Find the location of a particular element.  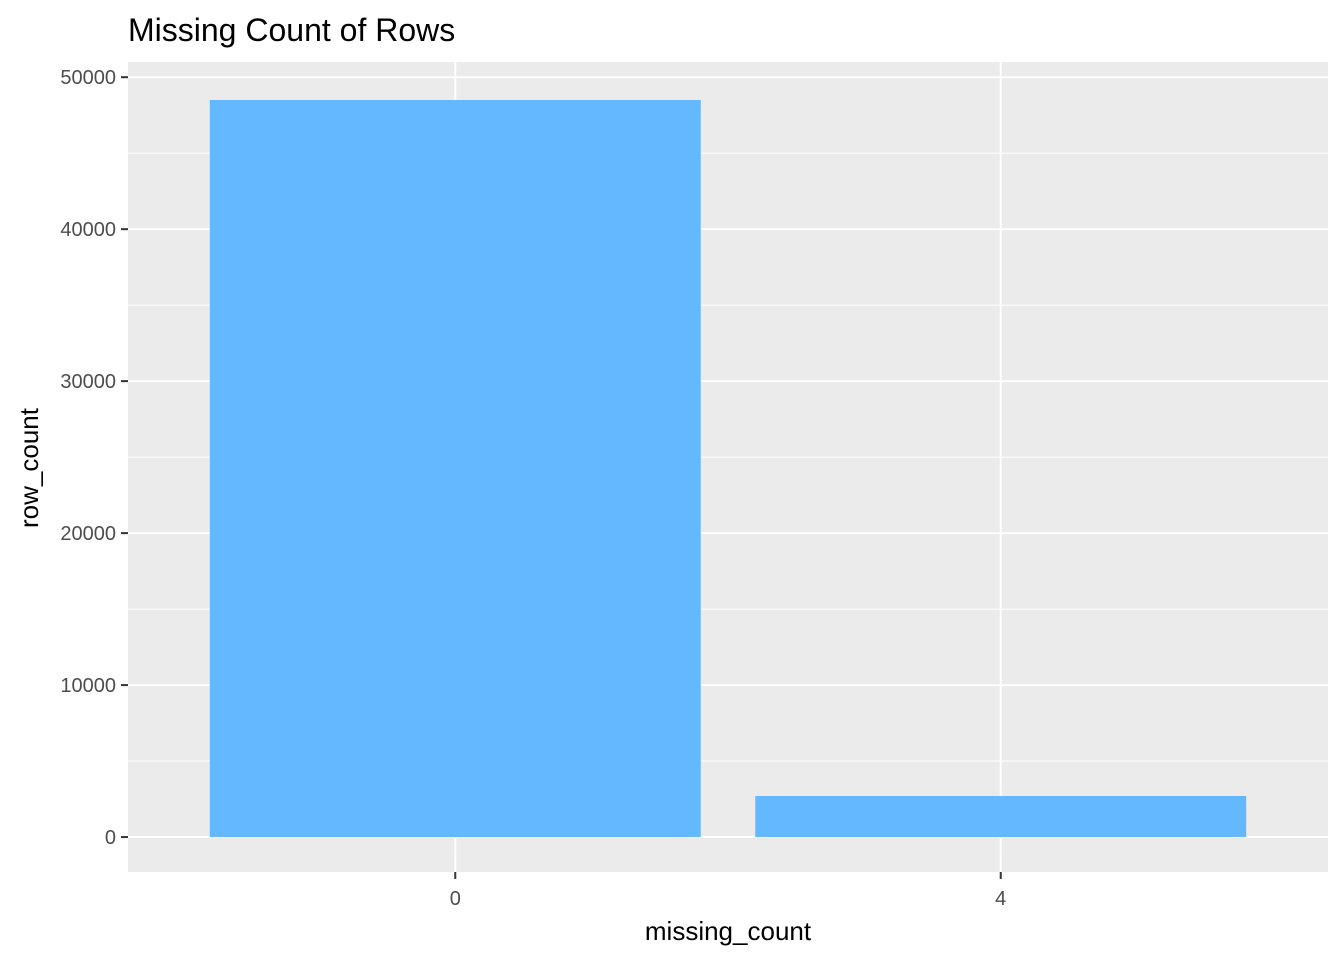

x-tick-label: 0 is located at coordinates (455, 899).